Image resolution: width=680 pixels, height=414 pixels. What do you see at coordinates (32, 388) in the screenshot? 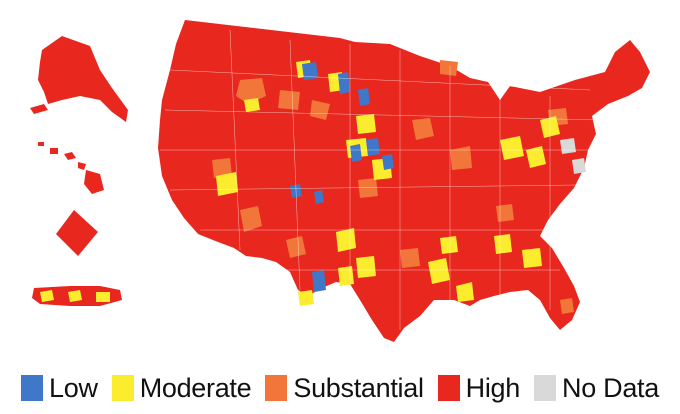
I see `legend-swatch-low` at bounding box center [32, 388].